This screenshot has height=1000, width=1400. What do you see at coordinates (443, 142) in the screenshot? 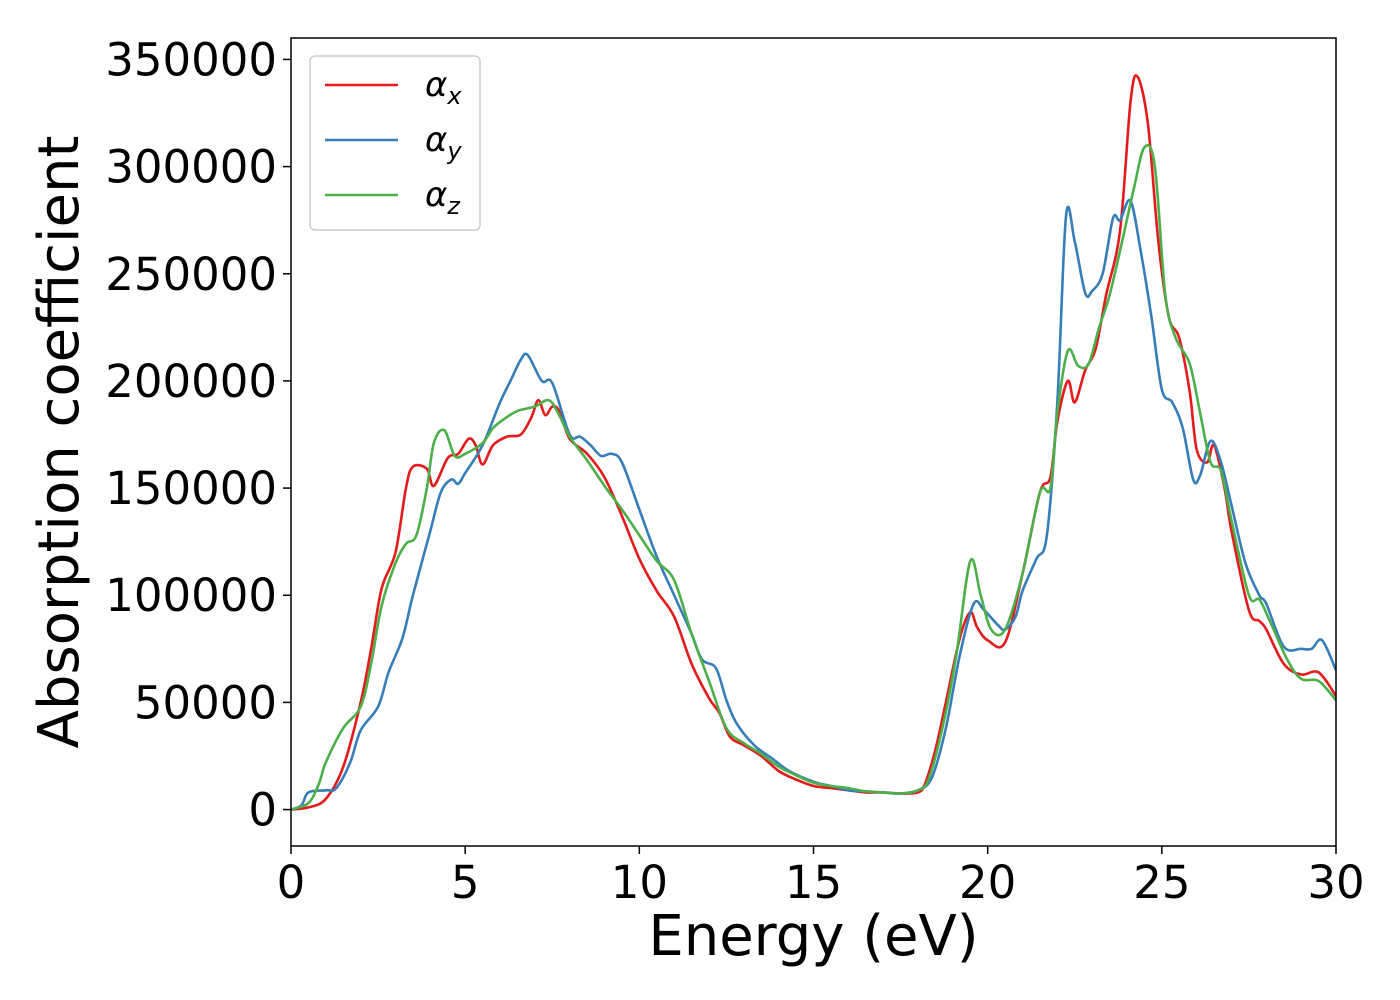
I see `legend-label-alpha-y: αy` at bounding box center [443, 142].